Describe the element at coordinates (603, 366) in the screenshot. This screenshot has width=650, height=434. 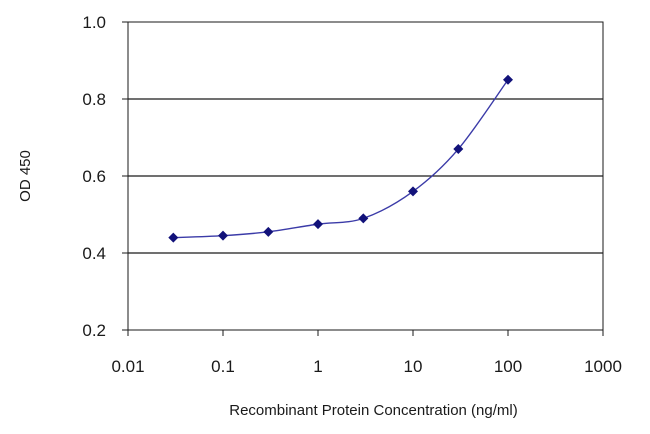
I see `x-tick-label: 1000` at that location.